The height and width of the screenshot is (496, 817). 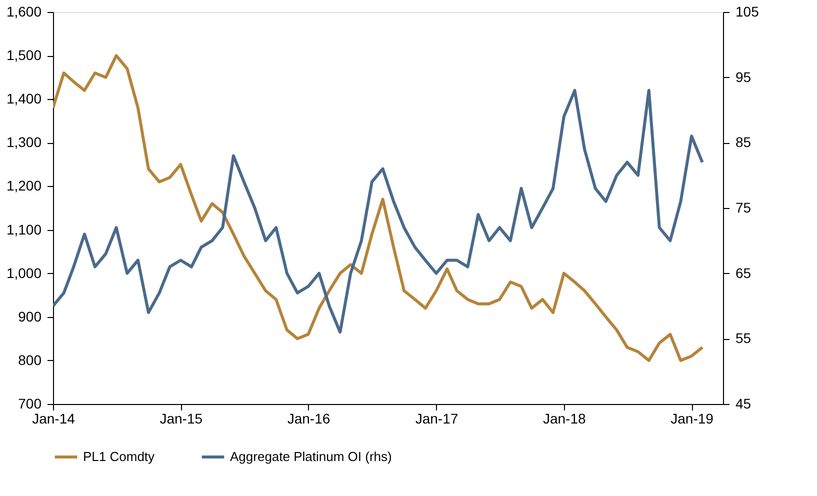 I want to click on x-tick-label: Jan-19, so click(x=692, y=418).